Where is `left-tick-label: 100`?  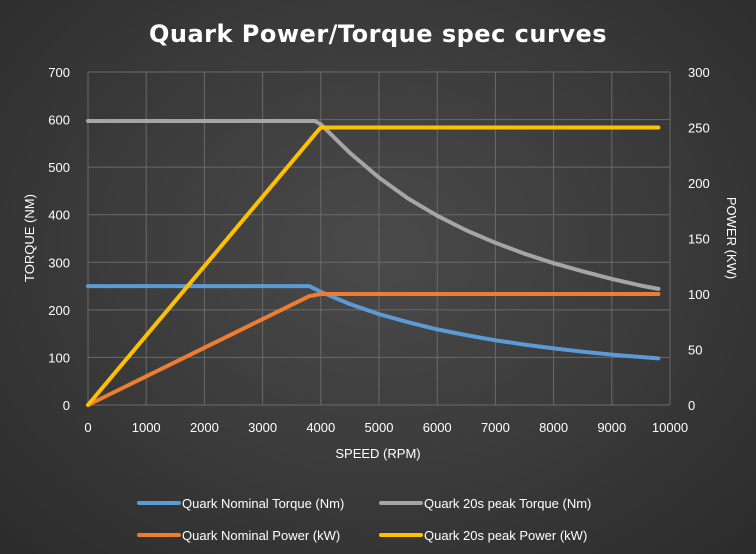
left-tick-label: 100 is located at coordinates (59, 357).